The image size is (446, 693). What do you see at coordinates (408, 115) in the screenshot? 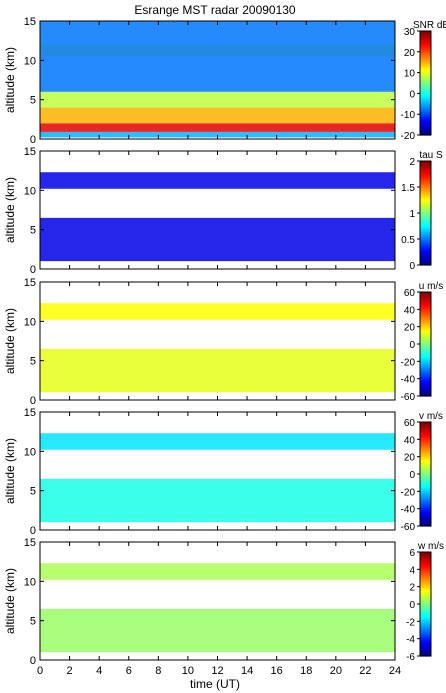
I see `colorbar-tick-label: -10` at bounding box center [408, 115].